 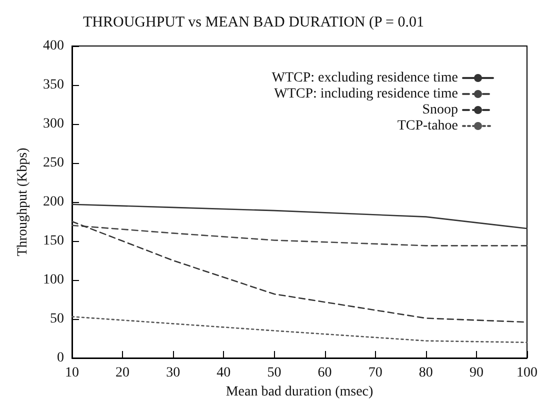 What do you see at coordinates (300, 392) in the screenshot?
I see `x-axis-title: Mean bad duration (msec)` at bounding box center [300, 392].